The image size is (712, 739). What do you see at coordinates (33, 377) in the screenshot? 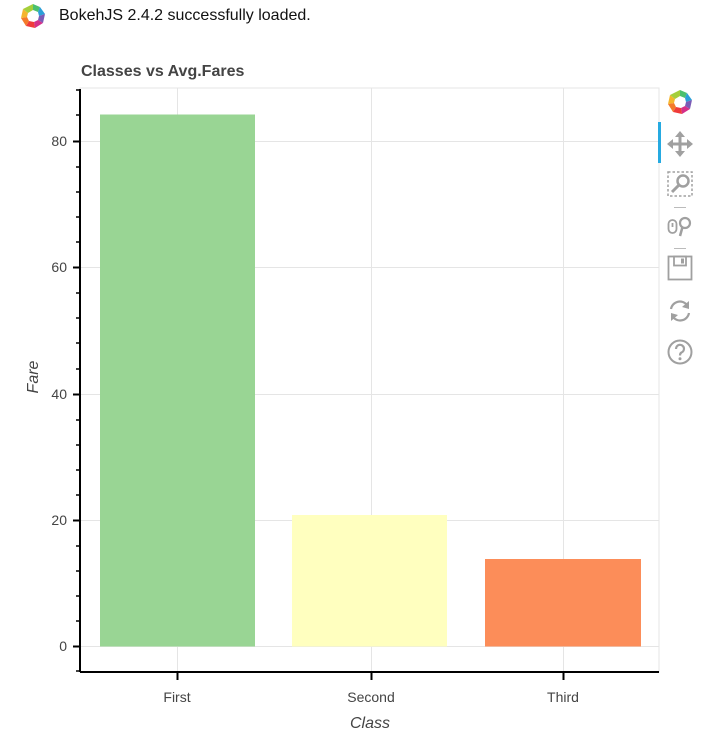
I see `y-axis-label: Fare` at bounding box center [33, 377].